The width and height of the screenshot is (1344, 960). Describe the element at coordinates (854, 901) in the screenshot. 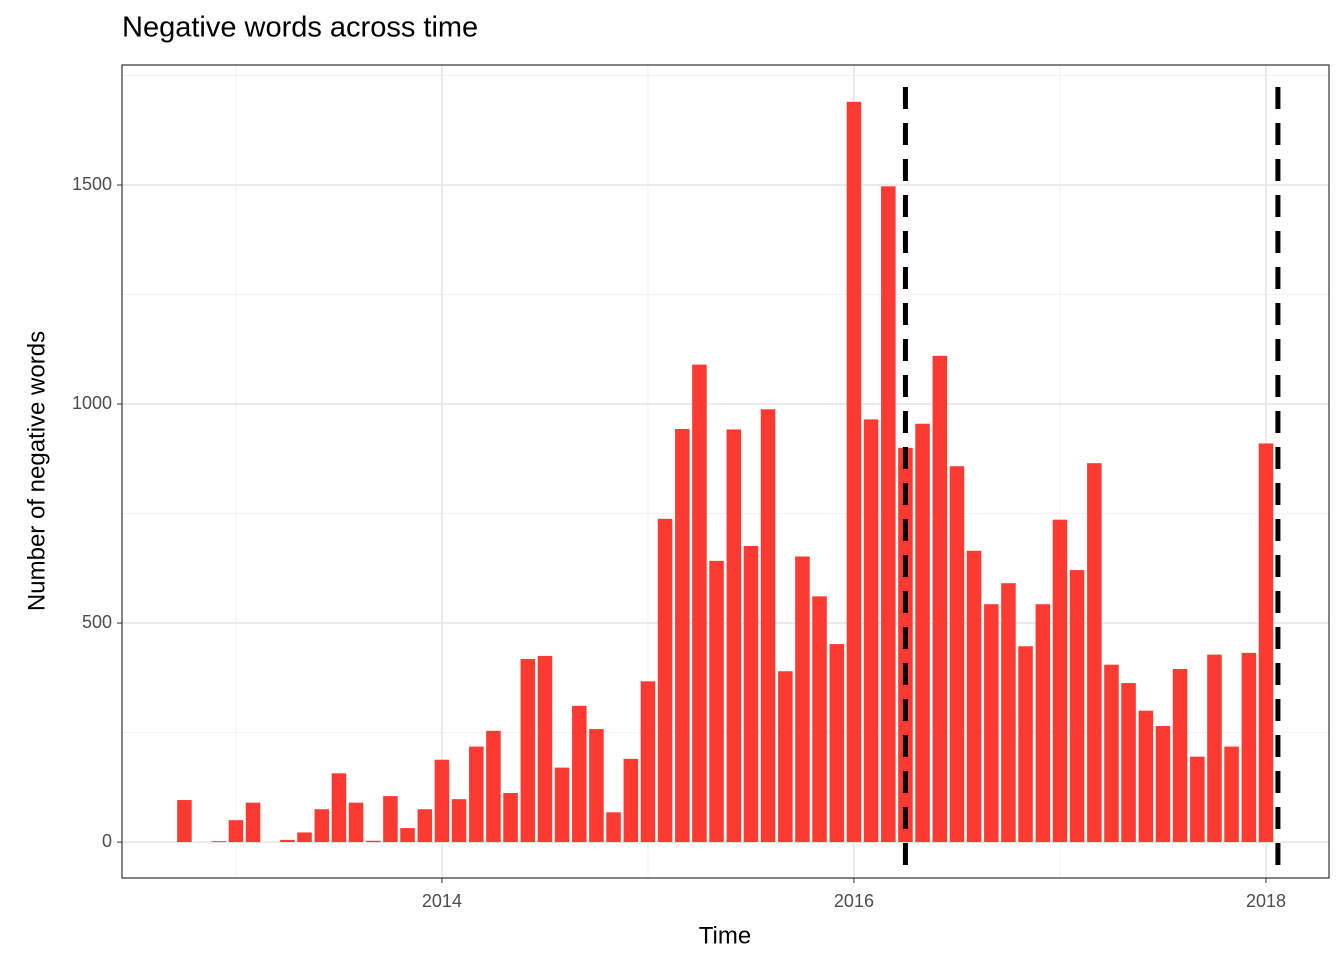

I see `x-tick-label: 2016` at that location.